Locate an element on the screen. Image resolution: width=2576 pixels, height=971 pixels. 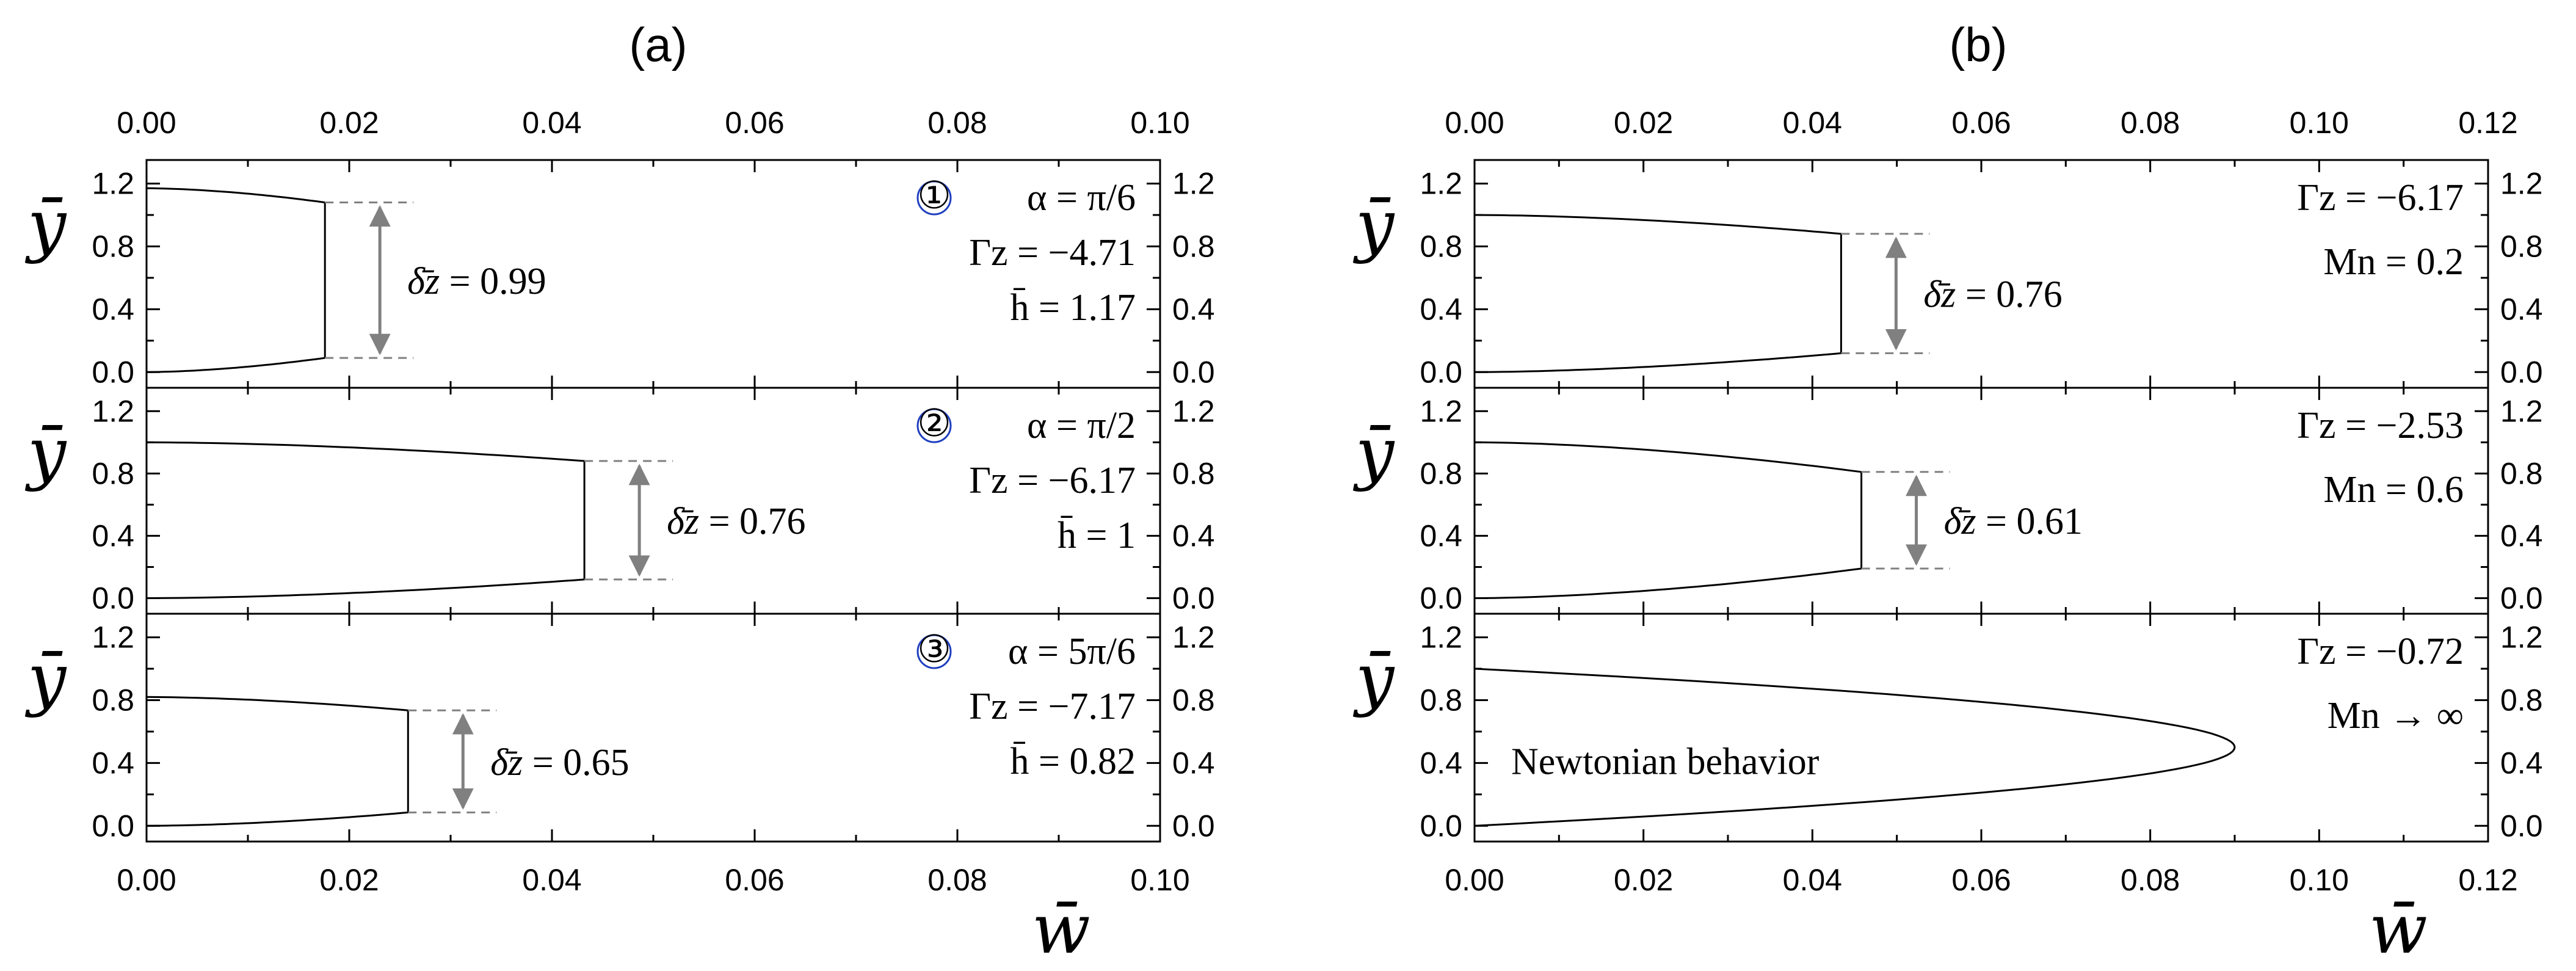
annotation-line: h̄ = 1.17 is located at coordinates (1073, 308).